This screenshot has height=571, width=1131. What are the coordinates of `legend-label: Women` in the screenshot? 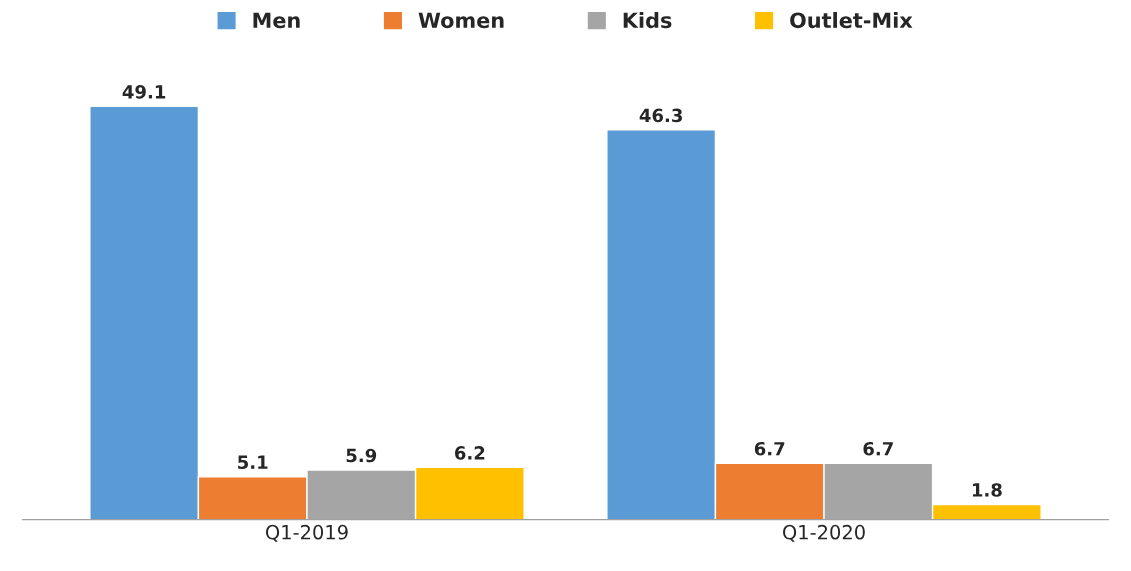 It's located at (461, 20).